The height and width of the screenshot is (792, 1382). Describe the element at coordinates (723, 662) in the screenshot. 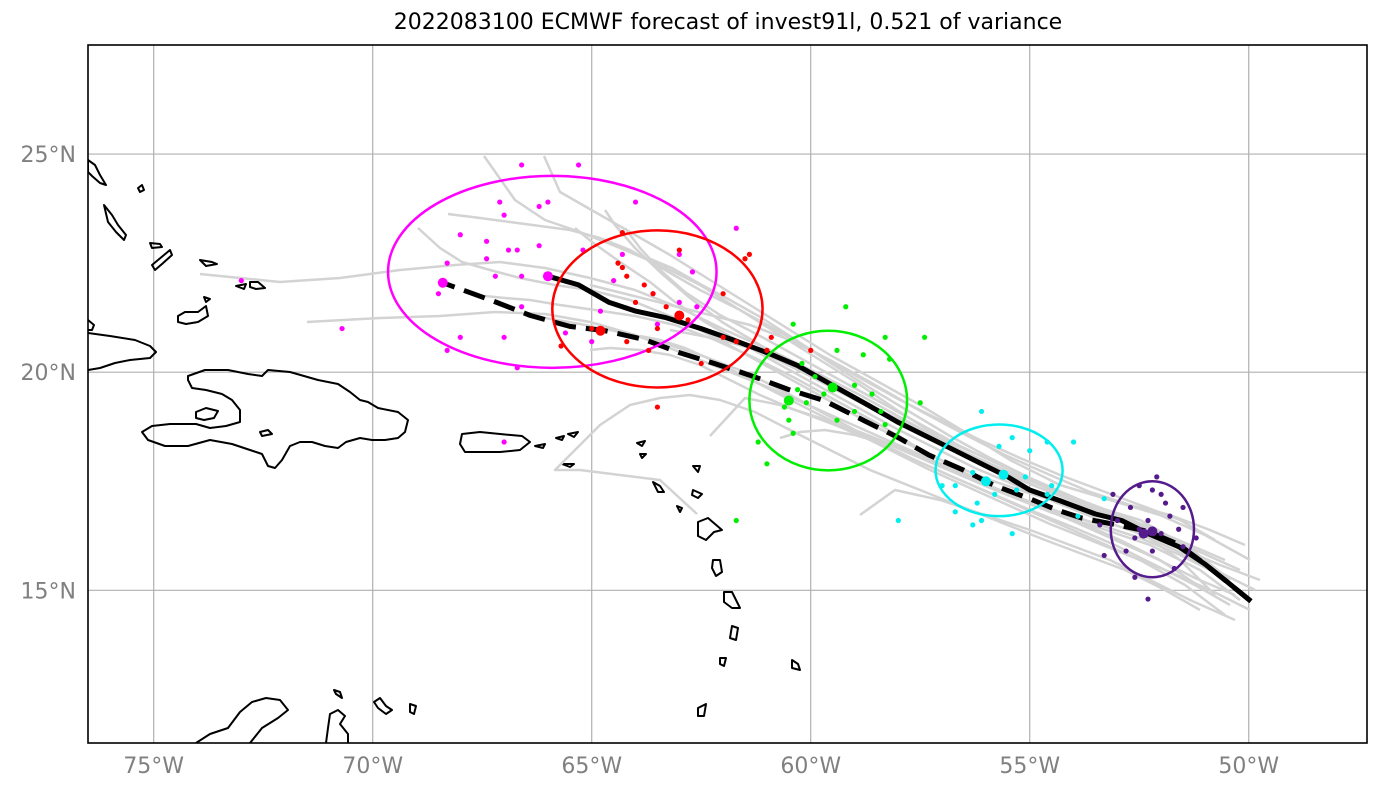

I see `st-vincent` at that location.